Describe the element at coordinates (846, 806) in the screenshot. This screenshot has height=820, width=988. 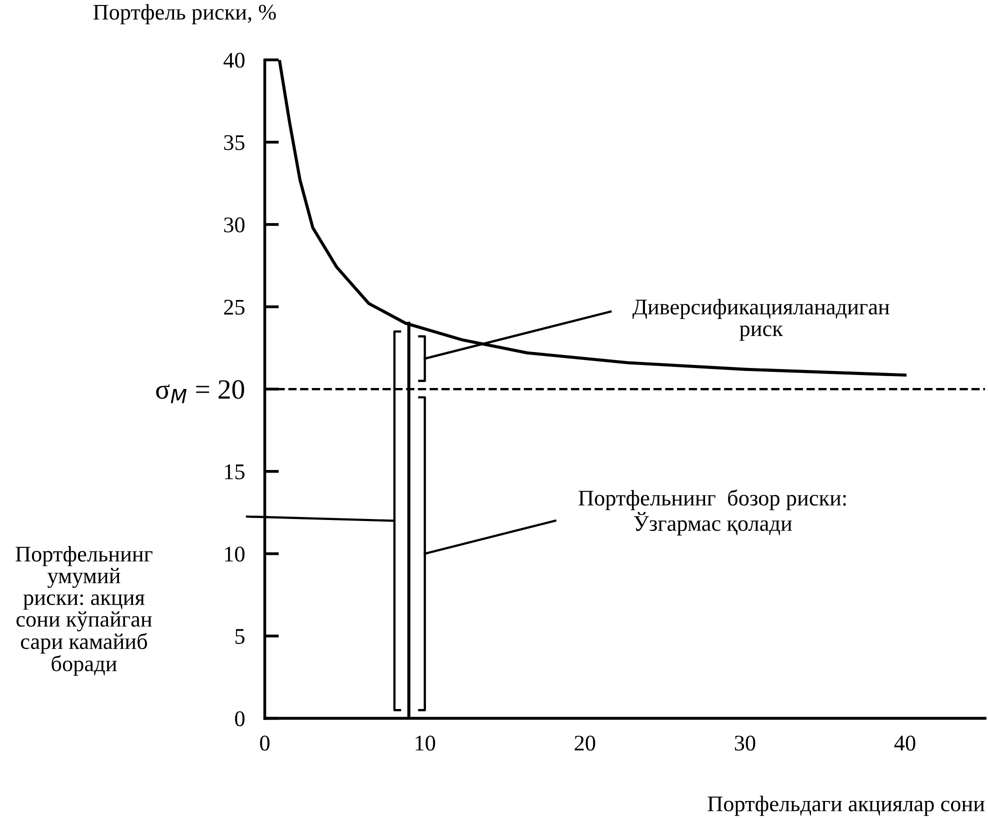
I see `x-axis-title: Портфельдаги акциялар сони` at that location.